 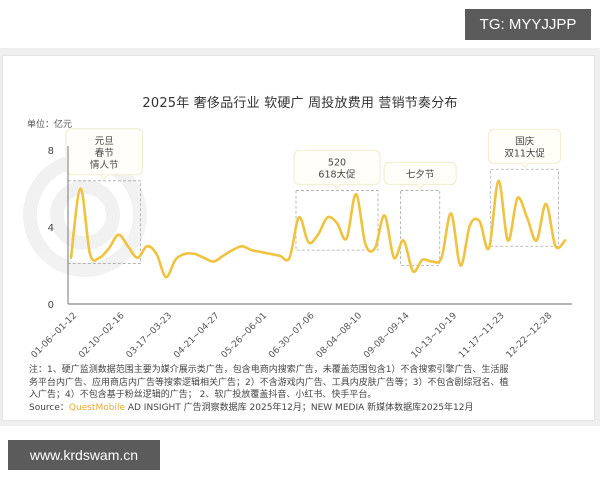 I want to click on x-tick-label: 12-22~12-28, so click(x=530, y=336).